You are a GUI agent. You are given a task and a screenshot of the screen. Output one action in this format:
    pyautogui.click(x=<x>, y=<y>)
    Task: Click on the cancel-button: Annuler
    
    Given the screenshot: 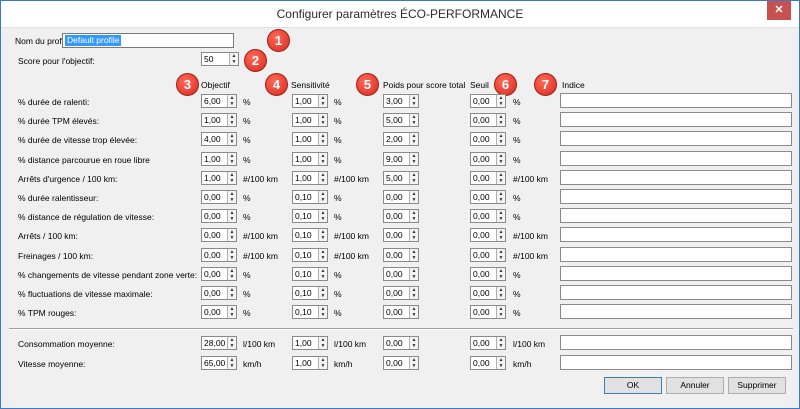 What is the action you would take?
    pyautogui.click(x=695, y=385)
    